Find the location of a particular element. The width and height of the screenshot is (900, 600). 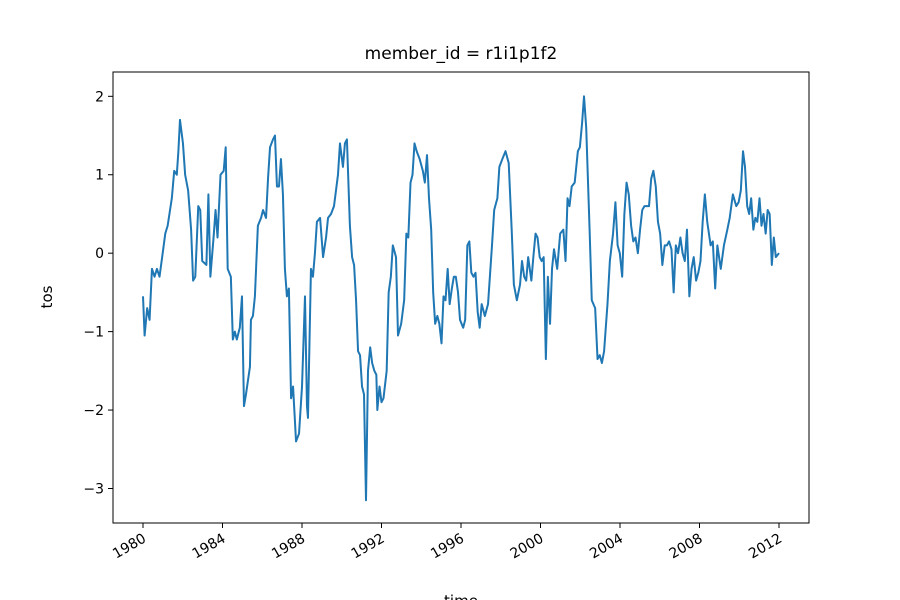

x-axis-label: time is located at coordinates (461, 596).